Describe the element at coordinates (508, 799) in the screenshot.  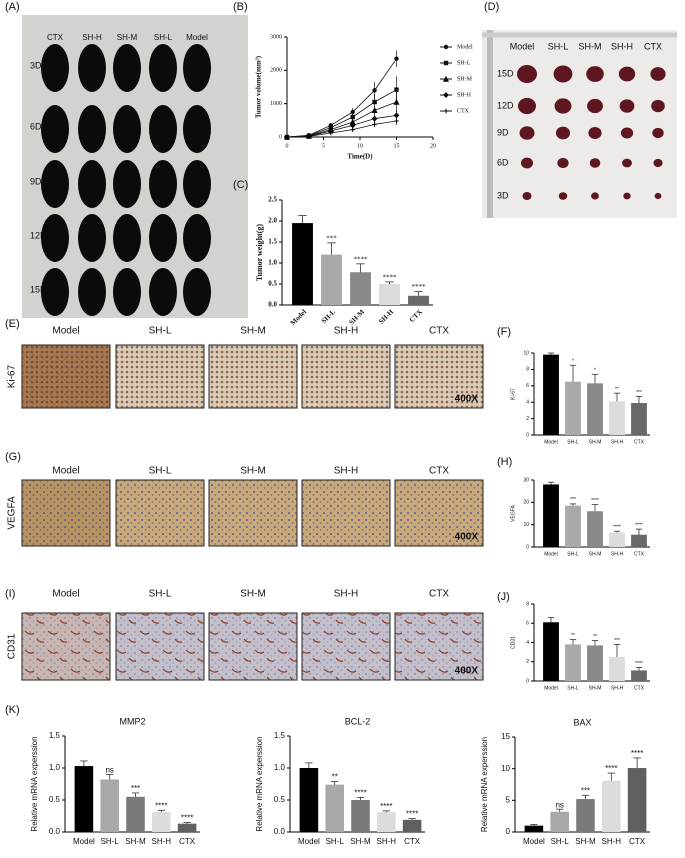
I see `y-tick-label: 5` at that location.